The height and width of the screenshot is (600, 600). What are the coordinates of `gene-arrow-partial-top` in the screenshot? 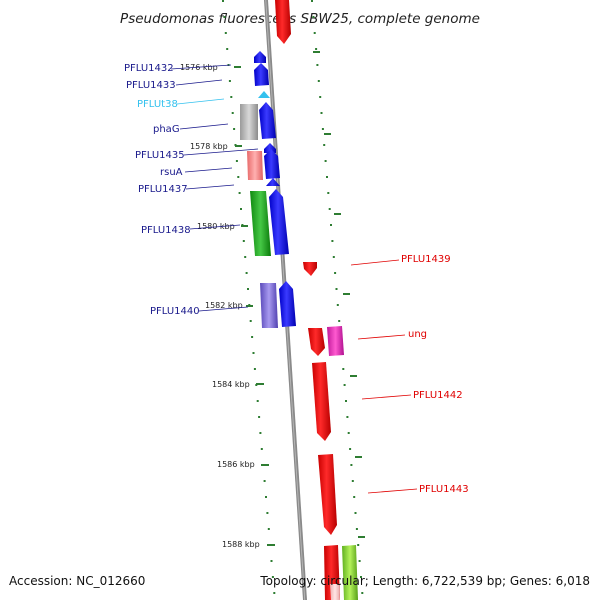 It's located at (283, 22).